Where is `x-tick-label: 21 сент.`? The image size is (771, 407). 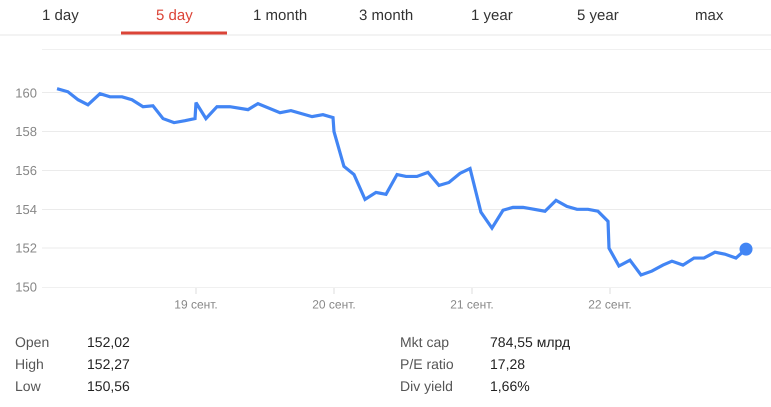 x-tick-label: 21 сент. is located at coordinates (472, 304).